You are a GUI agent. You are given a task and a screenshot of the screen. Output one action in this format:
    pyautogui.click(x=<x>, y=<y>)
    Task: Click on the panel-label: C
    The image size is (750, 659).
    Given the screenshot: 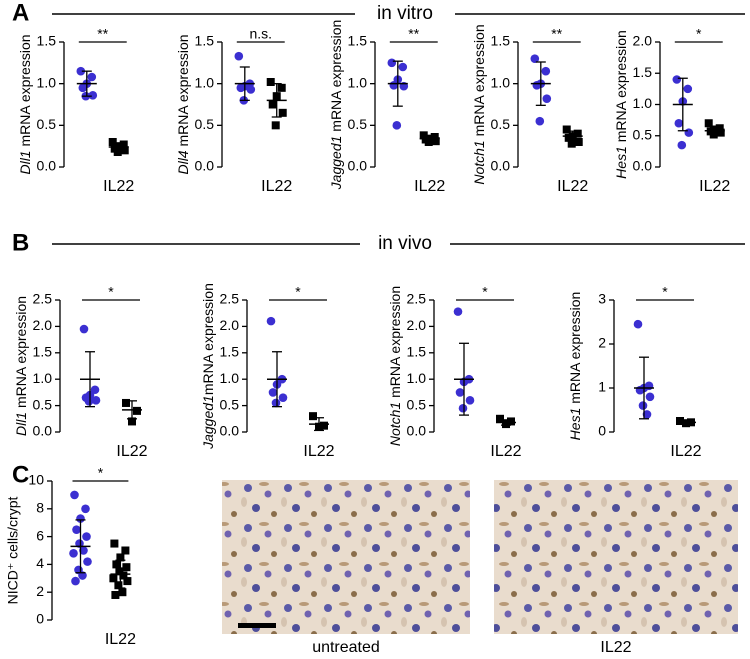 What is the action you would take?
    pyautogui.click(x=20, y=474)
    